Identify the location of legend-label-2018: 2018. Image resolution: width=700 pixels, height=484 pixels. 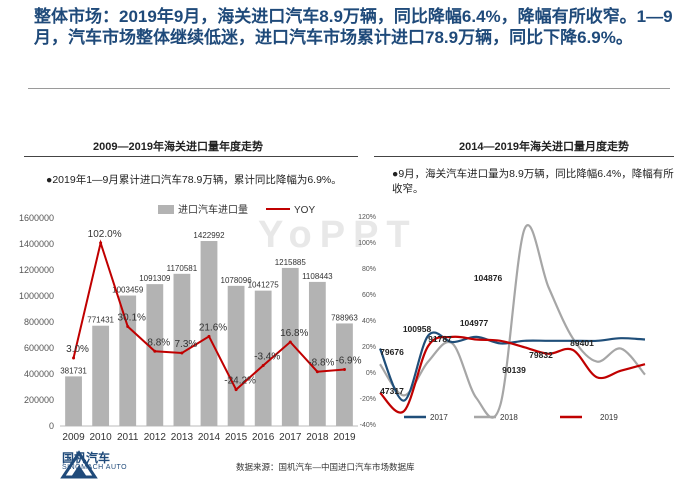
(509, 417).